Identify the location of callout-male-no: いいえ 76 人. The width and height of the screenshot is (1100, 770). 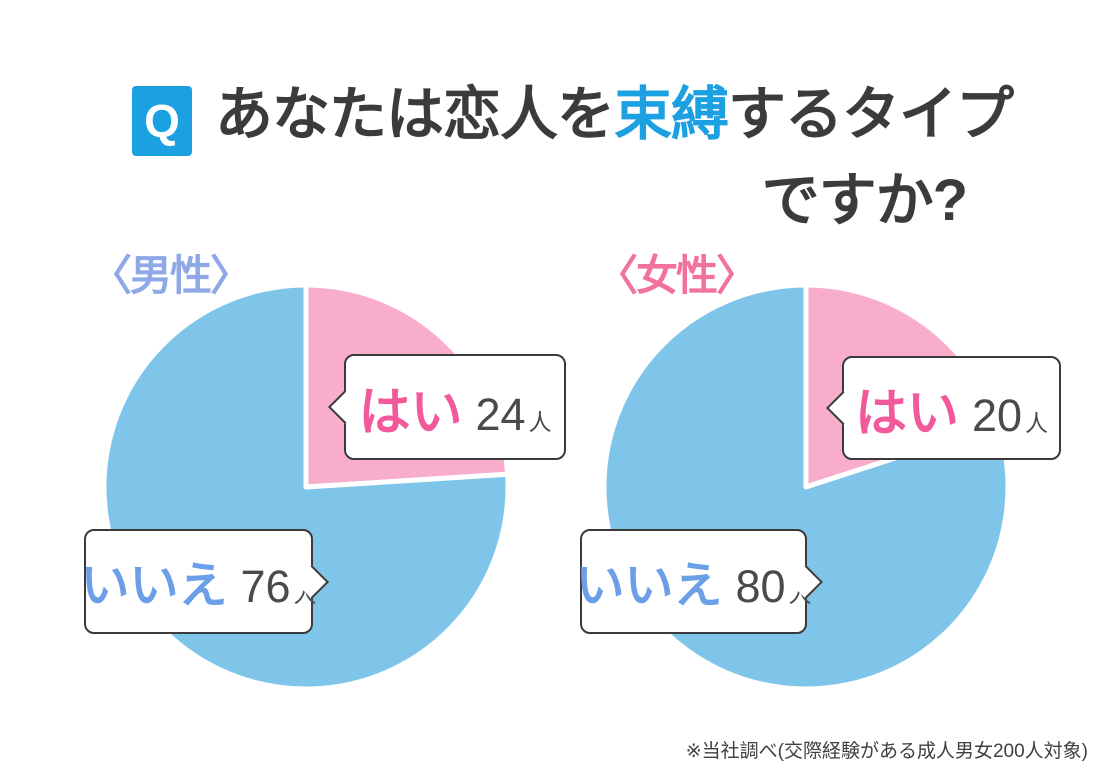
(204, 581).